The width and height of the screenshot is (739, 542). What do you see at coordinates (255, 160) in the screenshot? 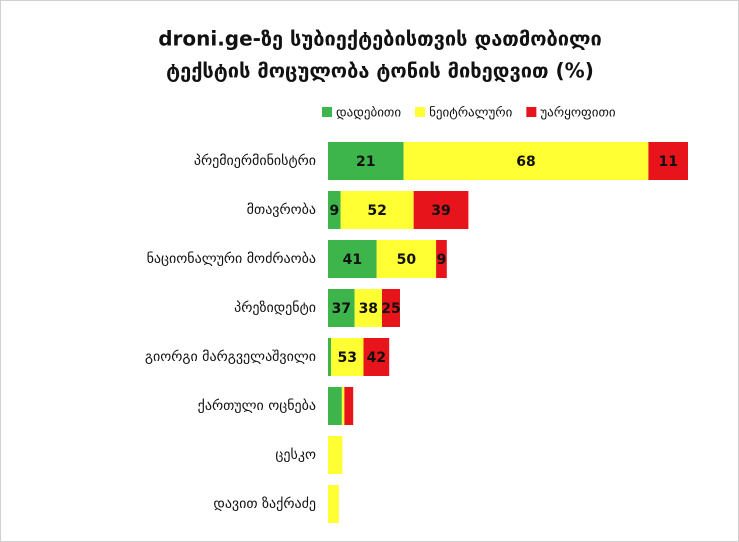
I see `y-tick-label: პრემიერმინისტრი` at bounding box center [255, 160].